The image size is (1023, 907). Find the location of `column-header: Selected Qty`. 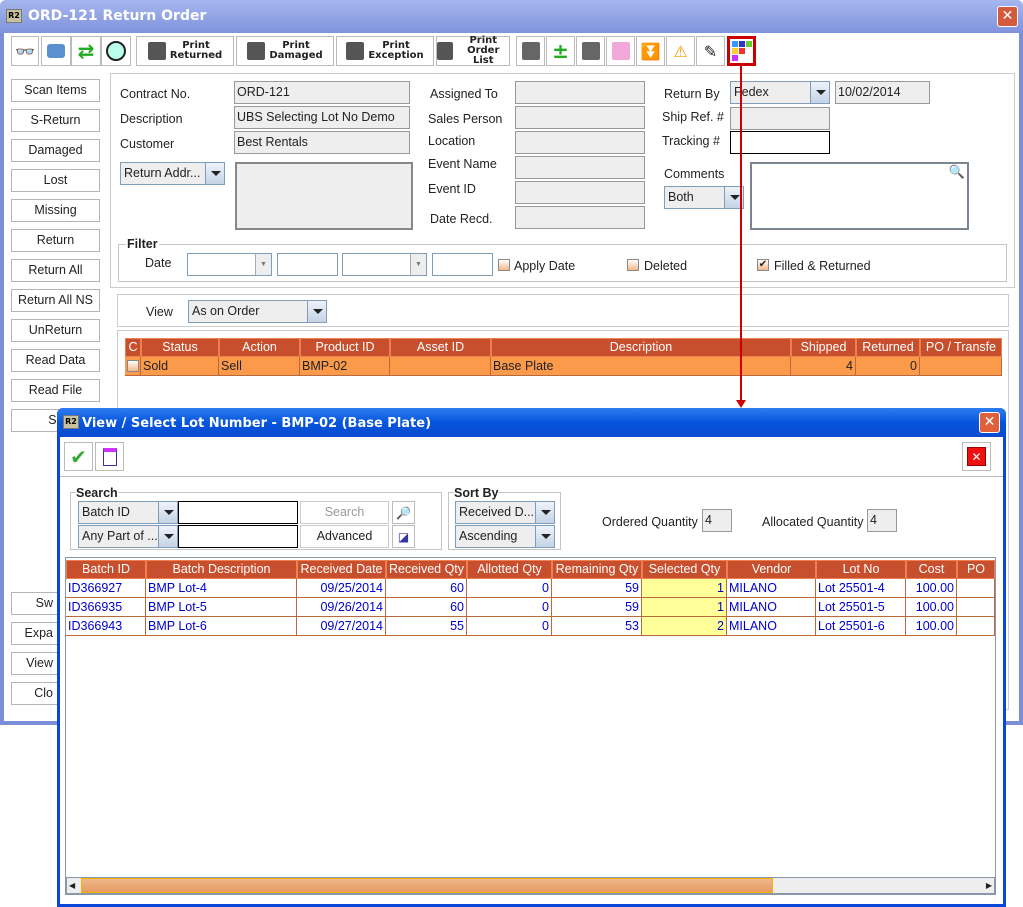

column-header: Selected Qty is located at coordinates (684, 569).